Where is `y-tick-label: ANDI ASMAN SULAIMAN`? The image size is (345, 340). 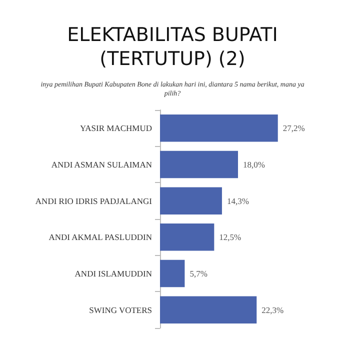
y-tick-label: ANDI ASMAN SULAIMAN is located at coordinates (101, 165).